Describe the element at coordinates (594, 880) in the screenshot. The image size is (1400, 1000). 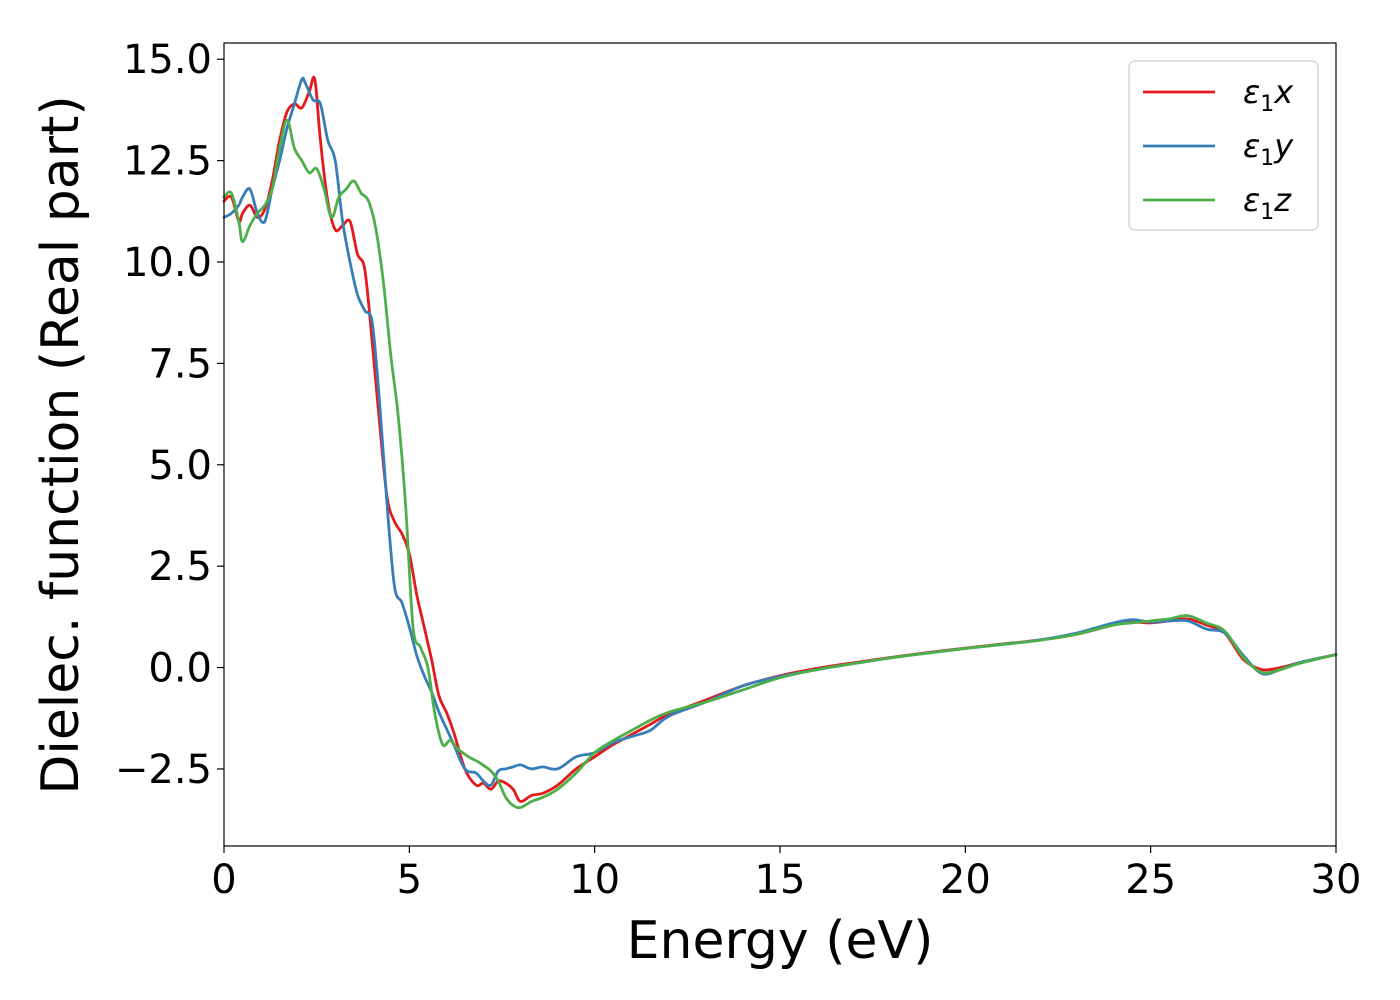
I see `x-tick-label: 10` at that location.